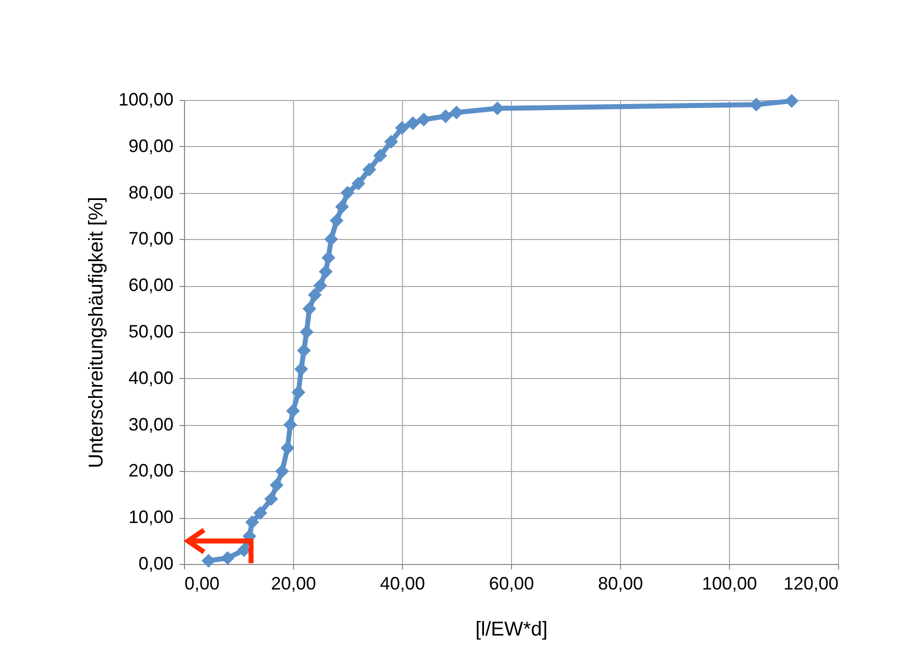 The width and height of the screenshot is (923, 662). I want to click on y-tick-label: 80,00, so click(151, 192).